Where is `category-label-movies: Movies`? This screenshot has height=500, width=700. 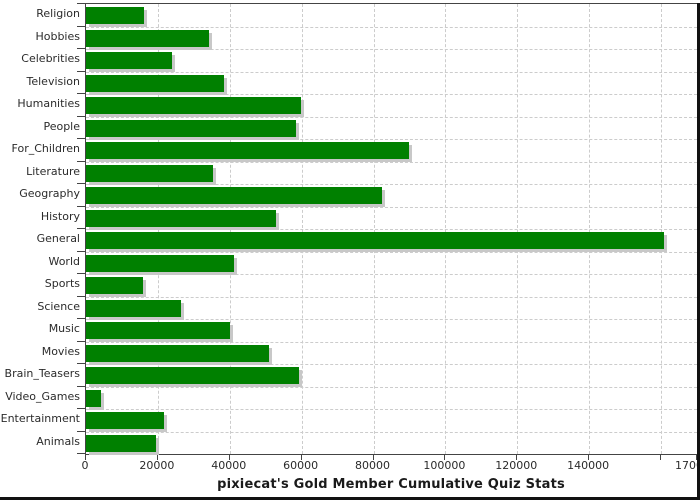 category-label-movies: Movies is located at coordinates (60, 351).